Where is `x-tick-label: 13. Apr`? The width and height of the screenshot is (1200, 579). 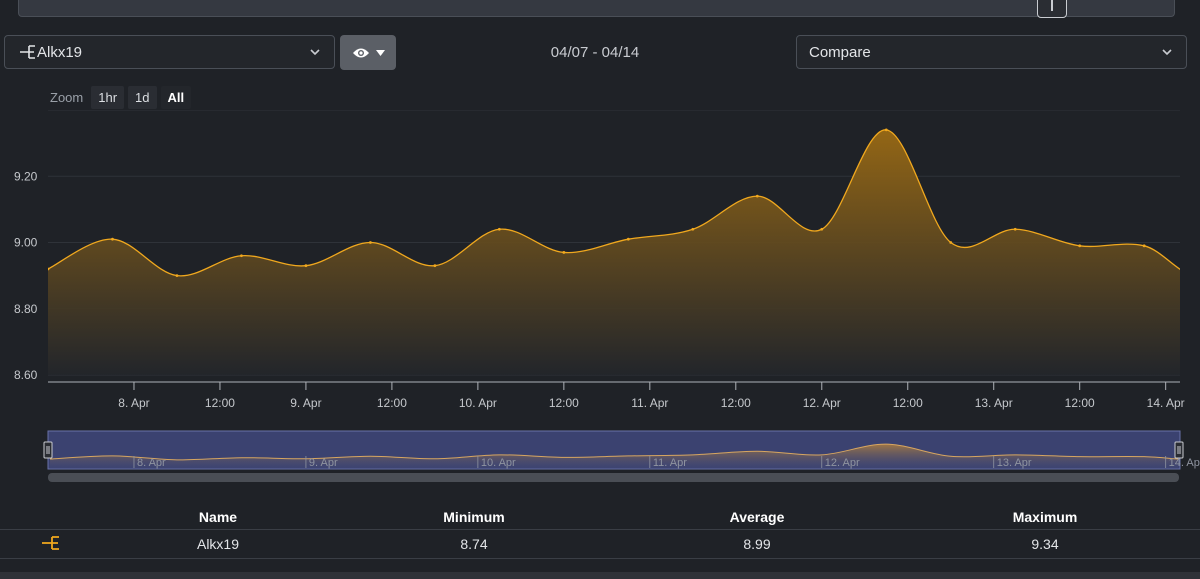 x-tick-label: 13. Apr is located at coordinates (994, 403).